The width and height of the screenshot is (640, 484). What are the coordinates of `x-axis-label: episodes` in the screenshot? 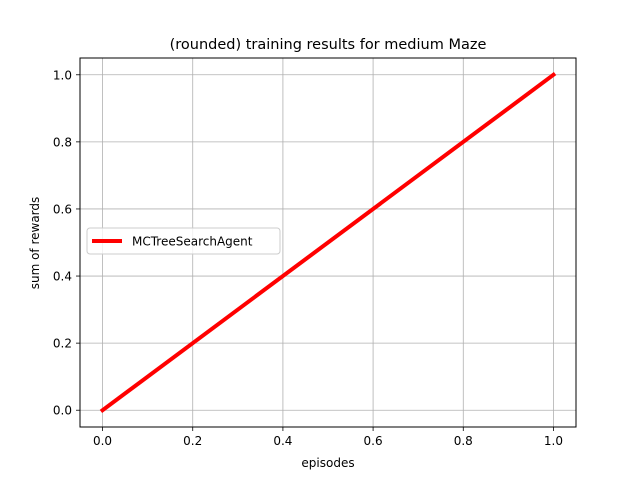 It's located at (327, 463).